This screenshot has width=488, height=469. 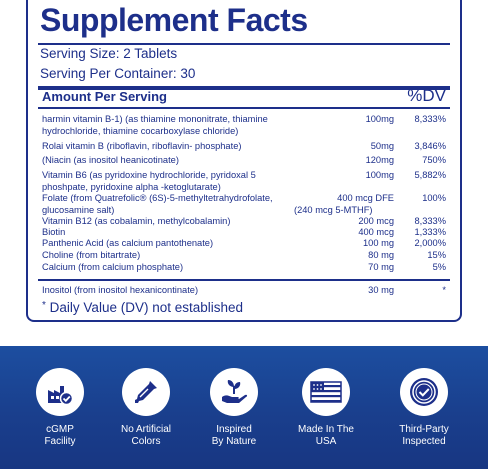 What do you see at coordinates (436, 255) in the screenshot?
I see `nutrient-dv: 15%` at bounding box center [436, 255].